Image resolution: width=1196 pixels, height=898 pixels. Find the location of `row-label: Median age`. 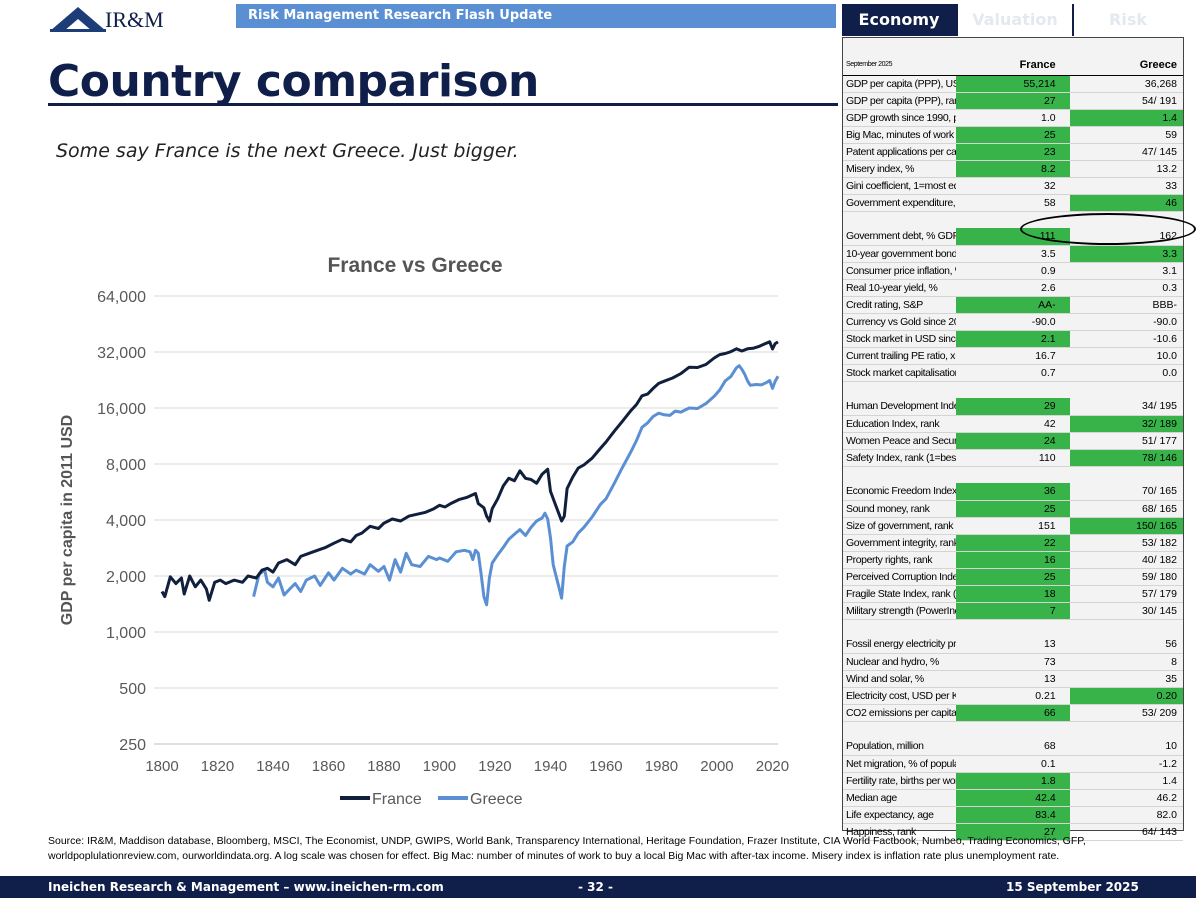

row-label: Median age is located at coordinates (900, 798).